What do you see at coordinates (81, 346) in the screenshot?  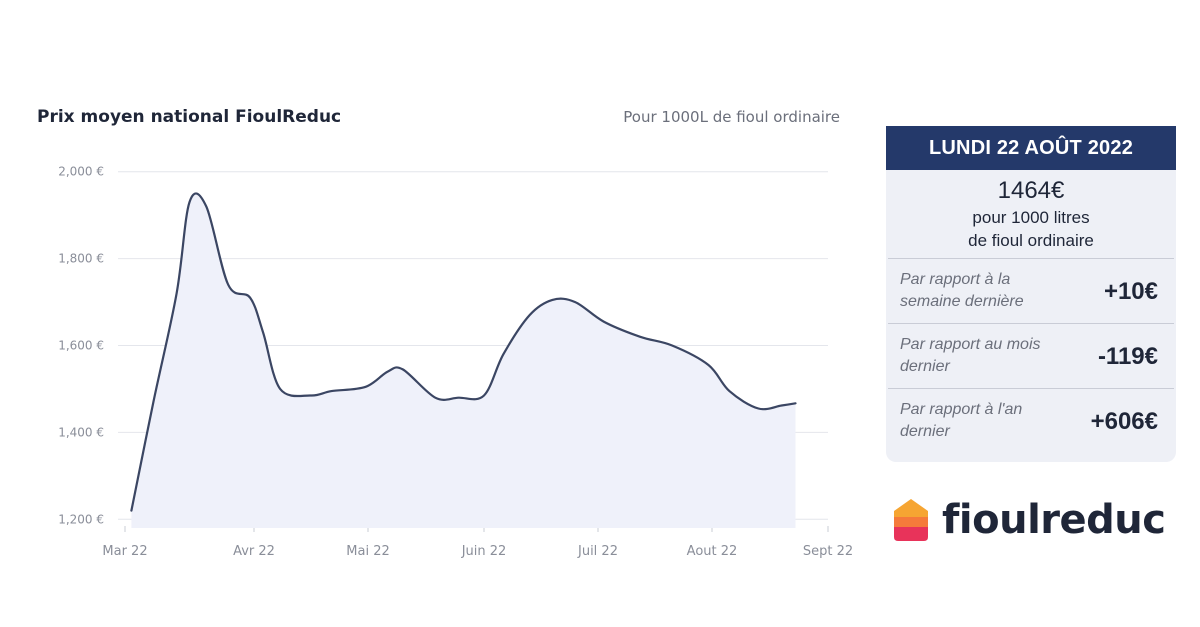 I see `y-tick-label: 1,600 €` at bounding box center [81, 346].